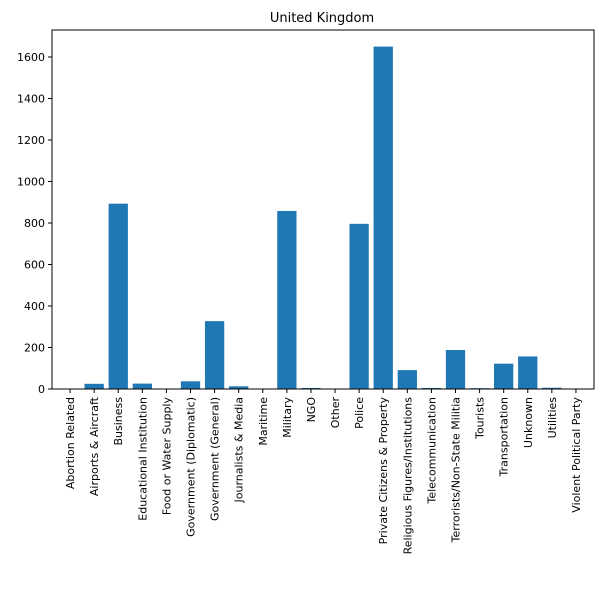  I want to click on x-tick-label-6: Government (General), so click(215, 459).